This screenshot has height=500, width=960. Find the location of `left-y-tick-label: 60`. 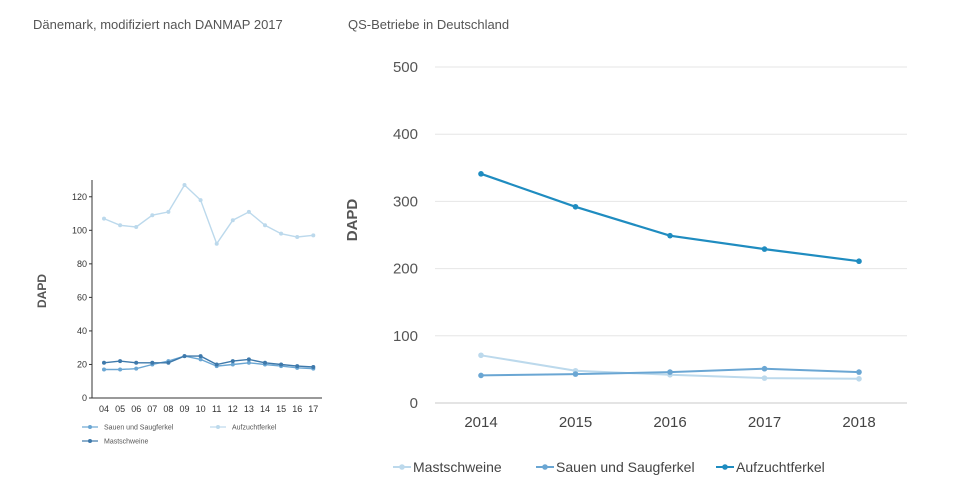

left-y-tick-label: 60 is located at coordinates (82, 297).